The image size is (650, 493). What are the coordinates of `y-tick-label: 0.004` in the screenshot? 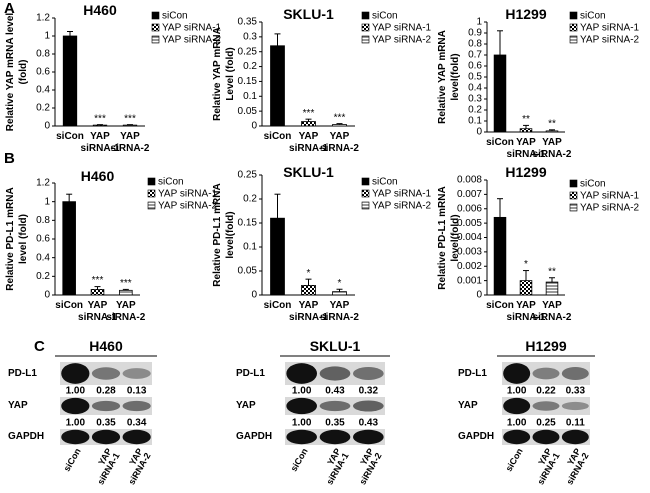 It's located at (469, 237).